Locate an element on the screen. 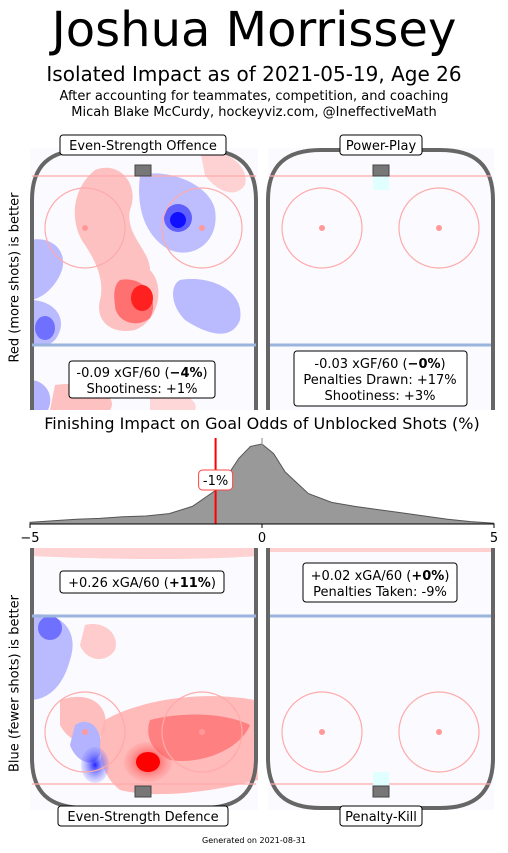 Image resolution: width=508 pixels, height=853 pixels. es-offence-xg: -0.09 xGF/60 (−4%) is located at coordinates (141, 373).